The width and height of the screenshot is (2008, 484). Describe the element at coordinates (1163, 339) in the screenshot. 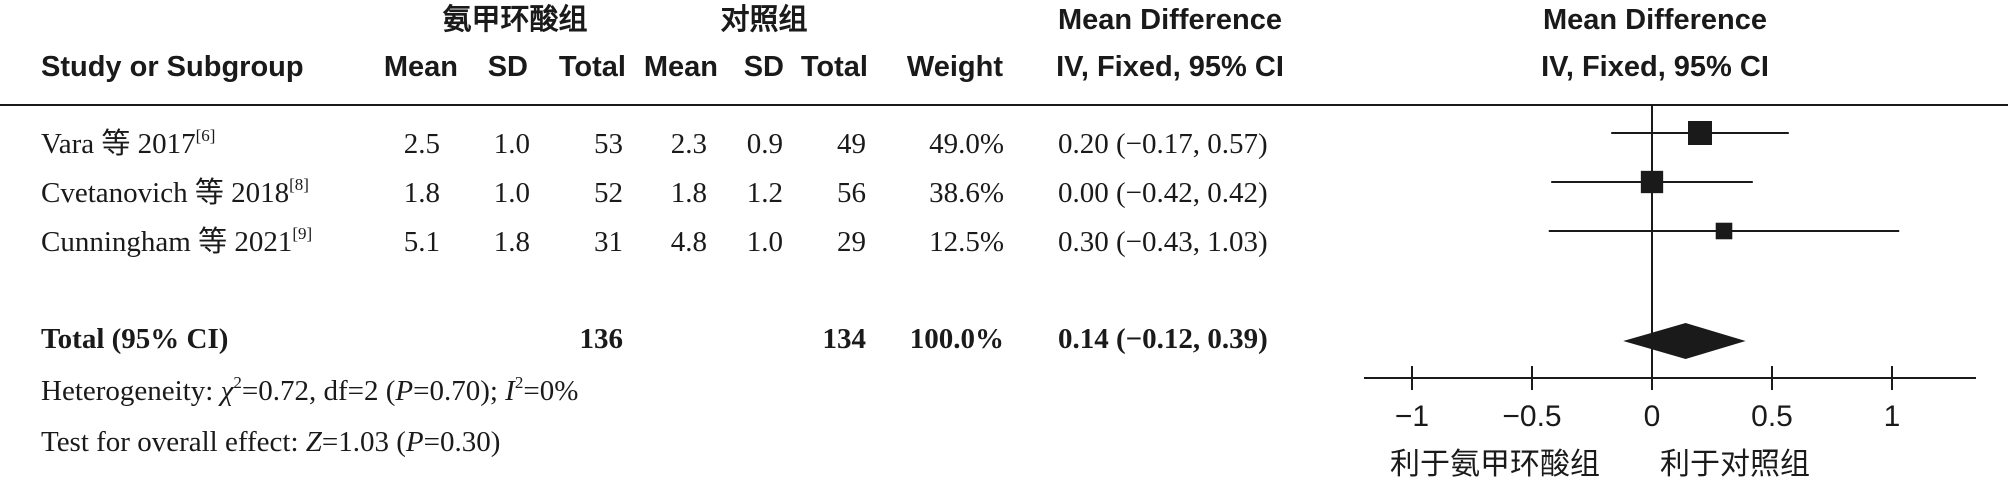

I see `total-ci: 0.14 (−0.12, 0.39)` at that location.